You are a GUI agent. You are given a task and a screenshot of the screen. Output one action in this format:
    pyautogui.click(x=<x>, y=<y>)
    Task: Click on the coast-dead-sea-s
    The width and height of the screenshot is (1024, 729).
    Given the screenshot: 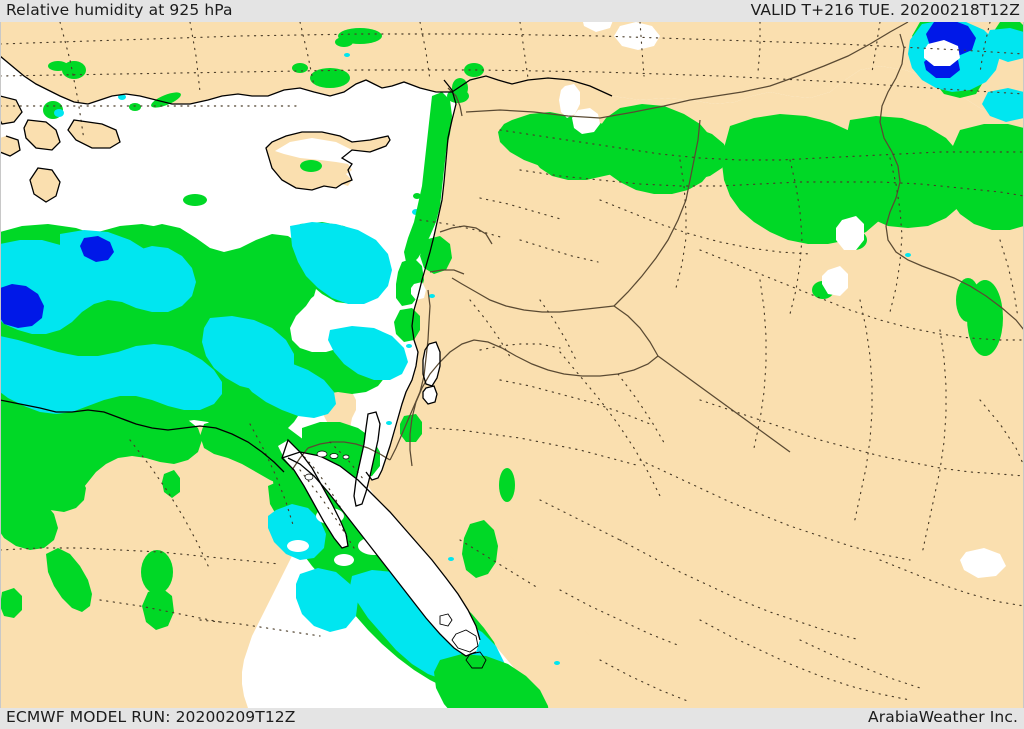 What is the action you would take?
    pyautogui.click(x=430, y=395)
    